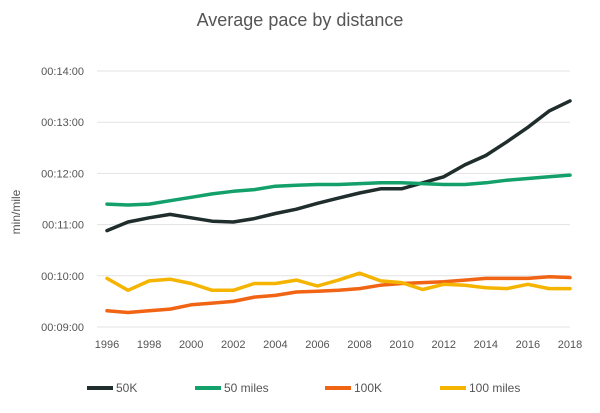  Describe the element at coordinates (191, 345) in the screenshot. I see `x-tick-label: 2000` at that location.